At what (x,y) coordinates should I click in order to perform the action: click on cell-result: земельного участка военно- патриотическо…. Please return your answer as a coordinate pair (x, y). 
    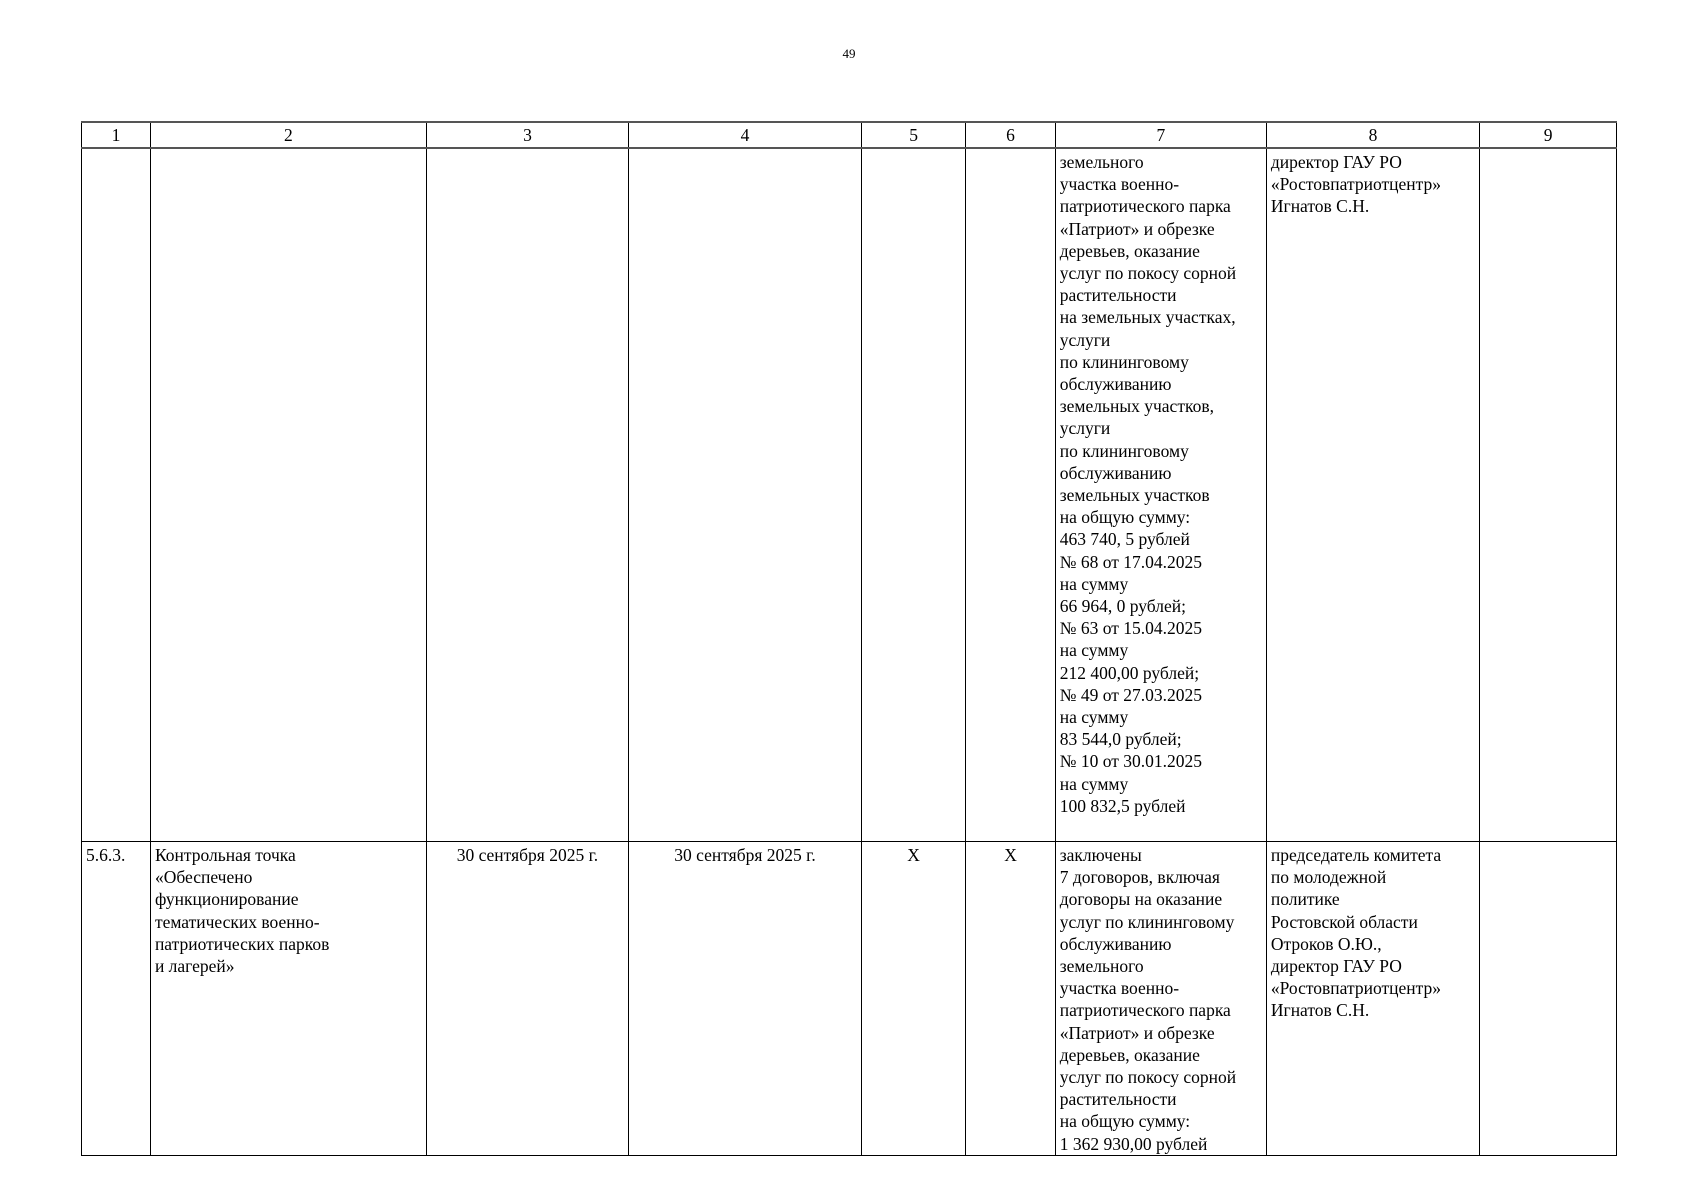
    Looking at the image, I should click on (1160, 494).